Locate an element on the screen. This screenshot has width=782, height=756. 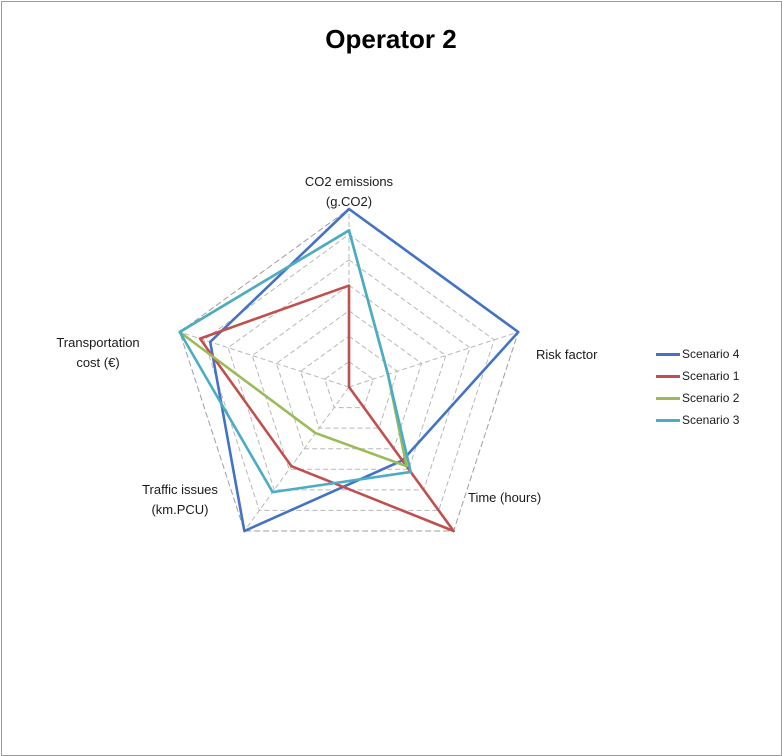
legend-label: Scenario 3 is located at coordinates (711, 420).